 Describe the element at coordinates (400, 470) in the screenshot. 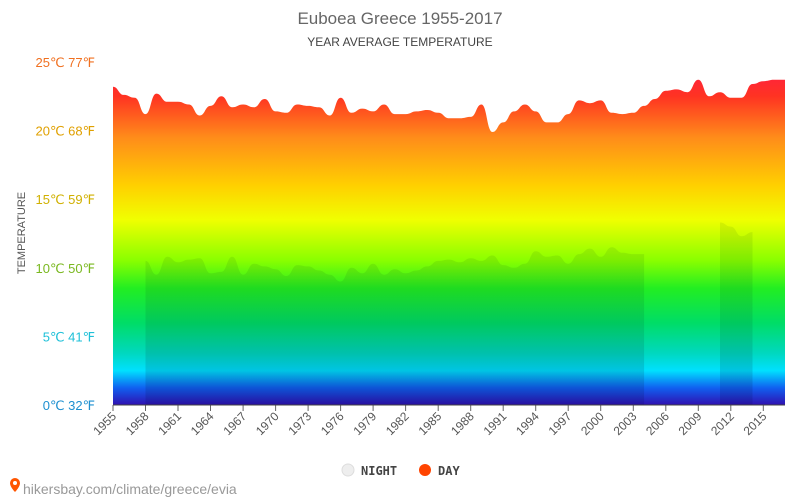

I see `legend: NIGHT DAY` at that location.